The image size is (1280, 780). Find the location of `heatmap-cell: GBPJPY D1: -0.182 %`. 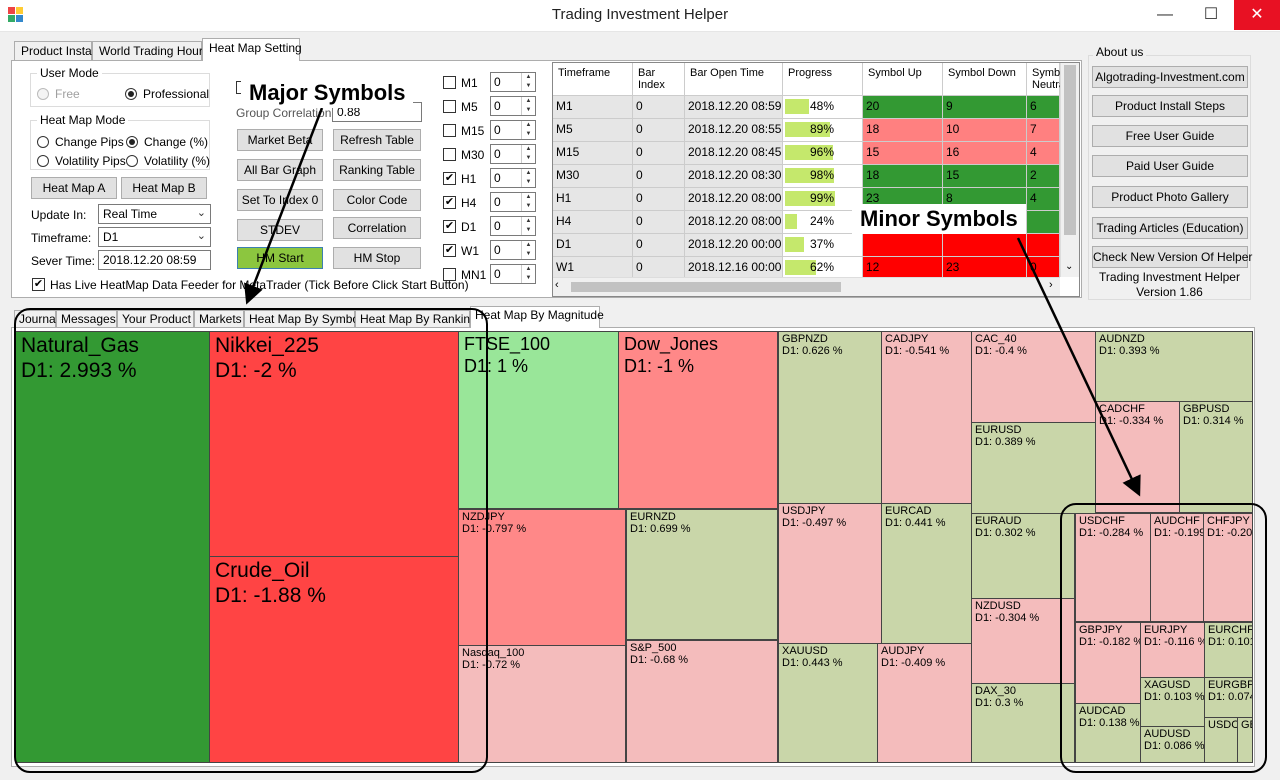

heatmap-cell: GBPJPY D1: -0.182 % is located at coordinates (1108, 663).